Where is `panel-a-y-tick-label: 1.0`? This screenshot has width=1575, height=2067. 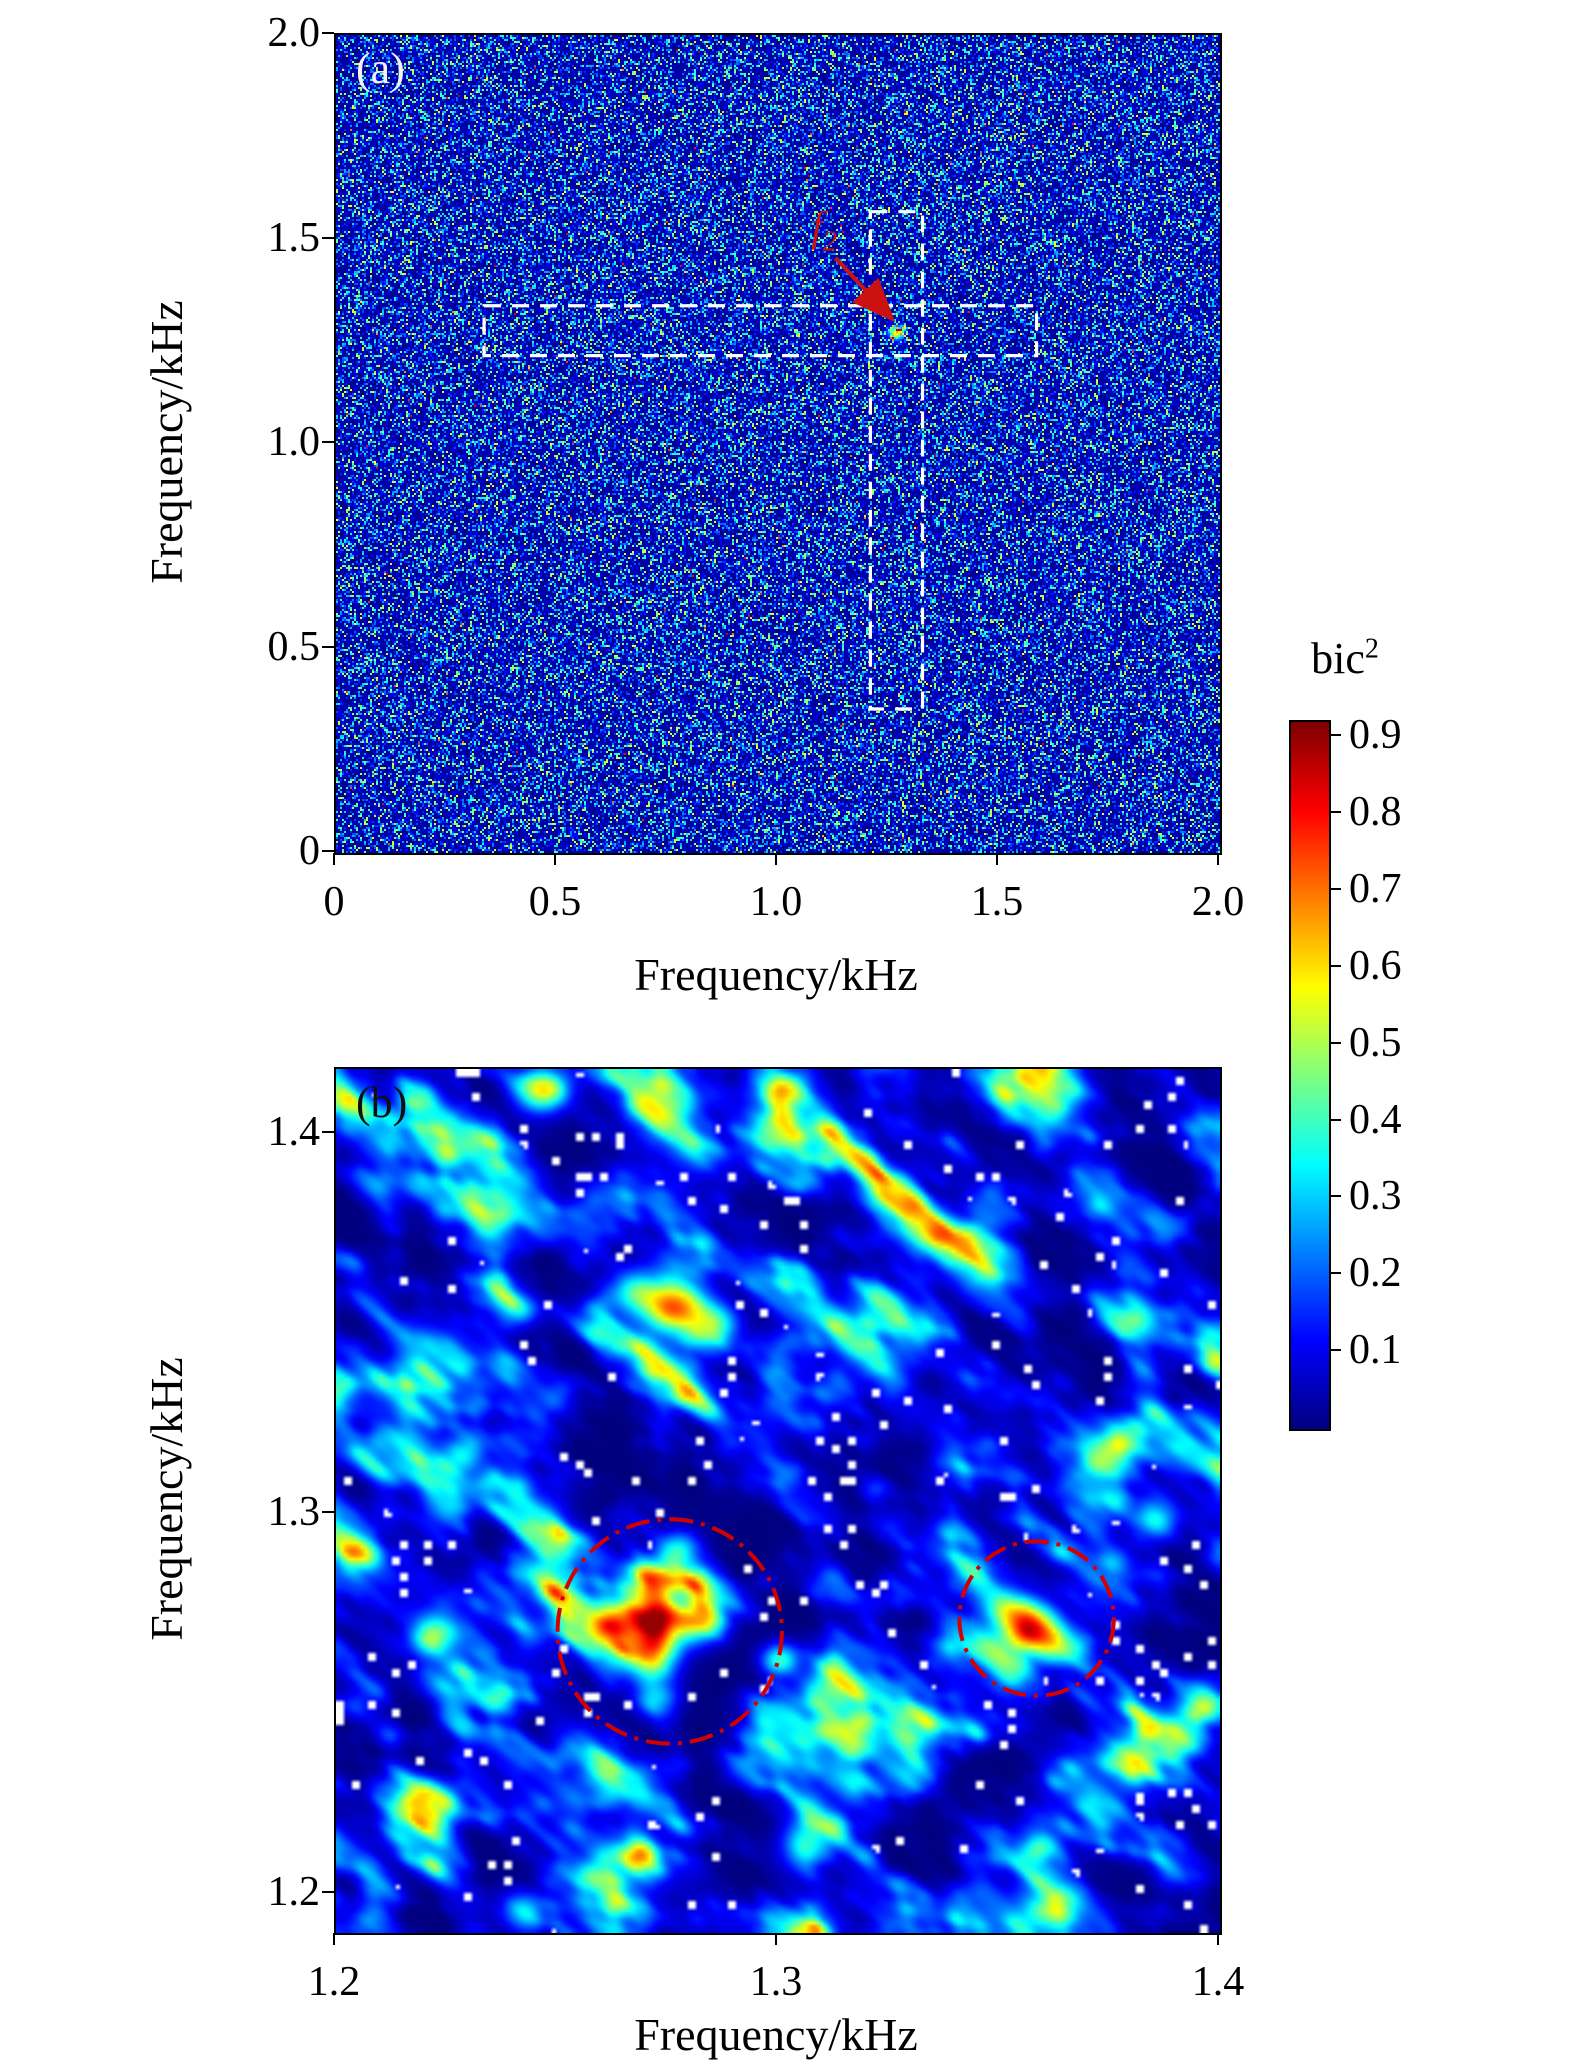
panel-a-y-tick-label: 1.0 is located at coordinates (294, 442).